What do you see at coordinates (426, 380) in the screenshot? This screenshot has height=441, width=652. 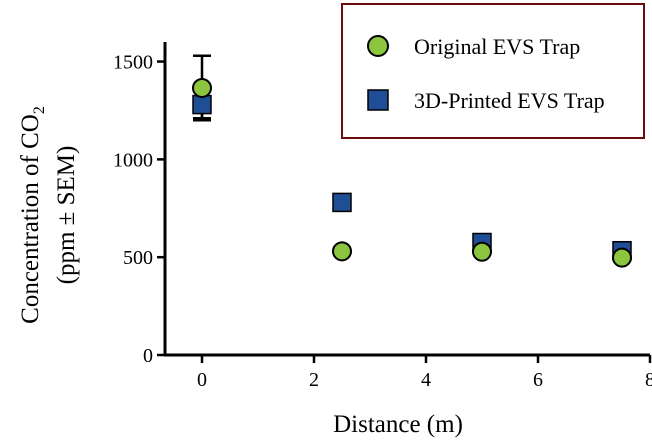 I see `x-tick-label: 4` at bounding box center [426, 380].